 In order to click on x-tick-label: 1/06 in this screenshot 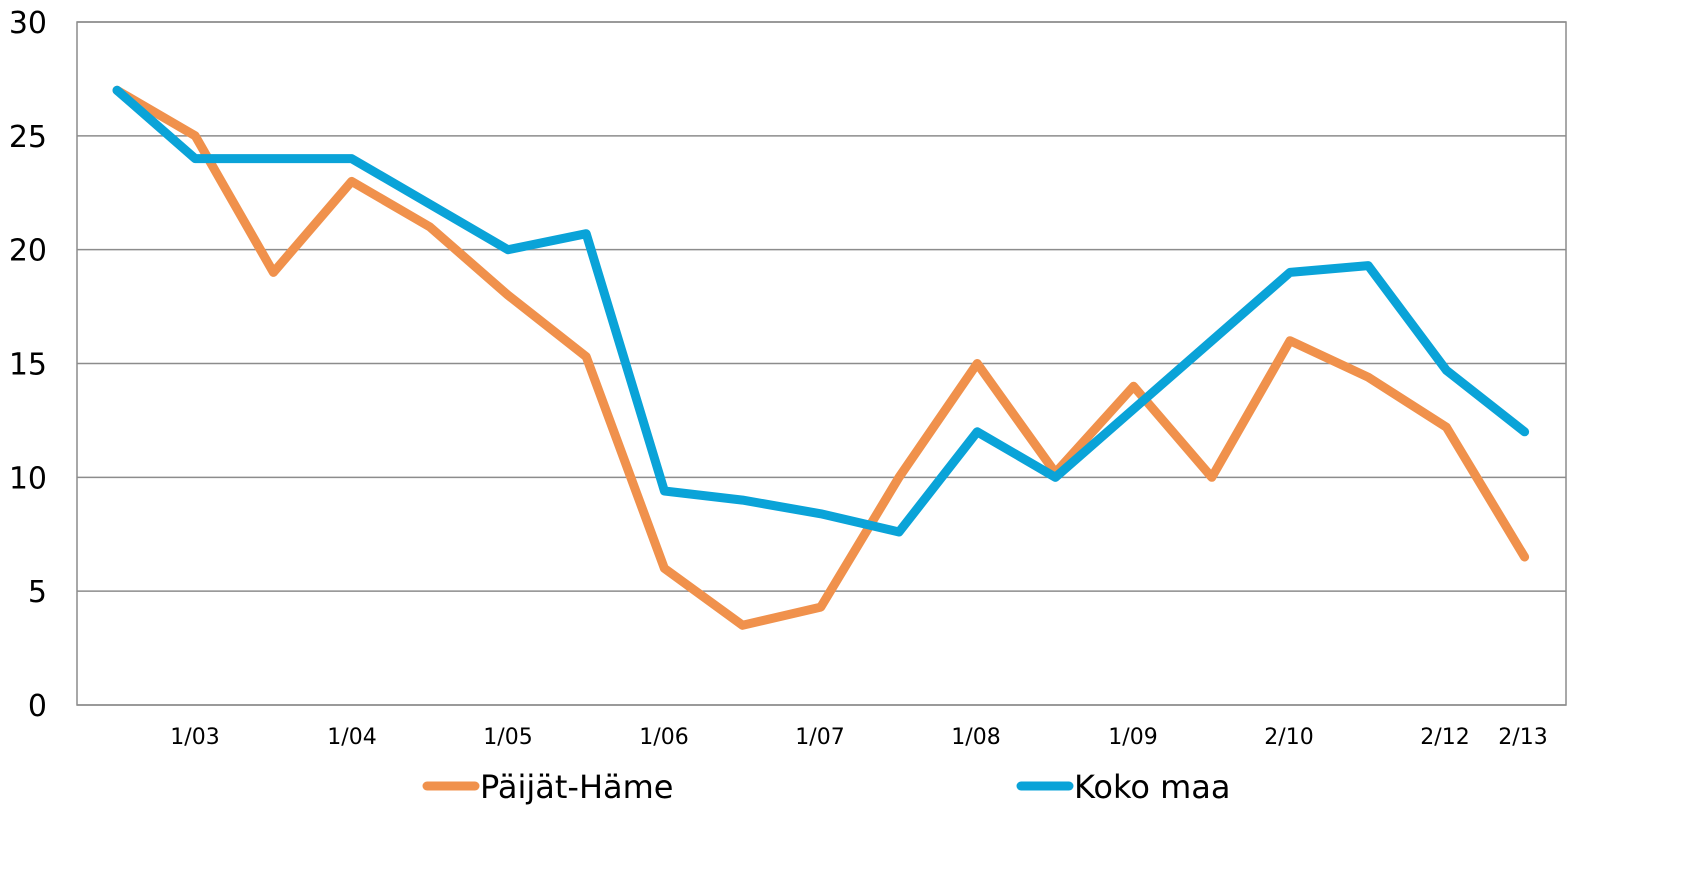, I will do `click(663, 737)`.